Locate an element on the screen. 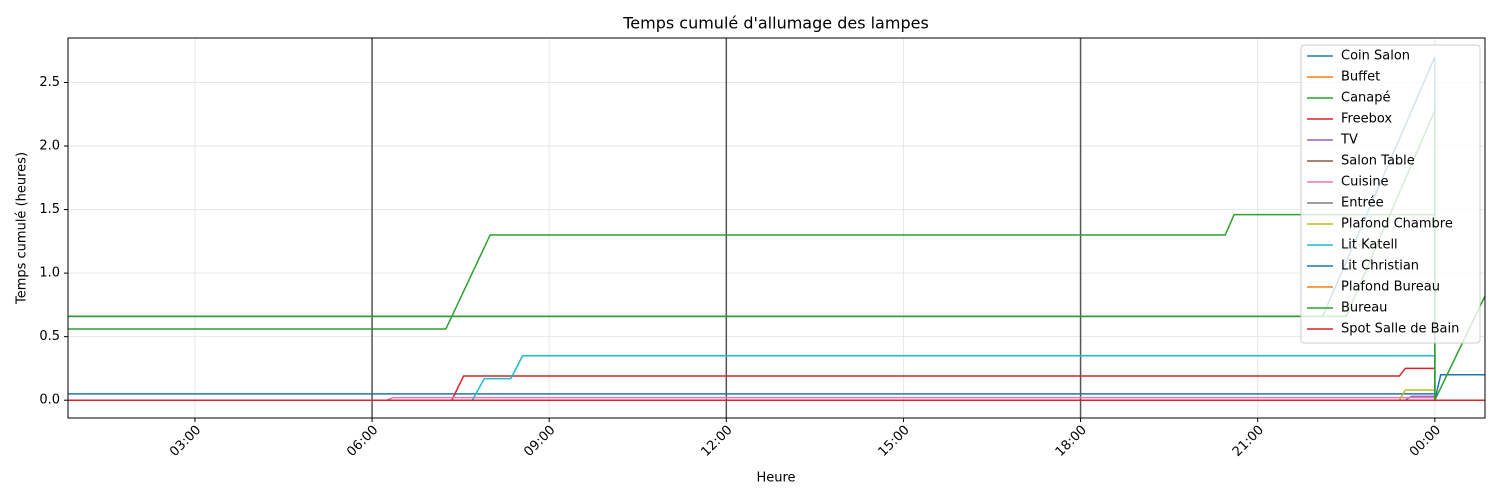 This screenshot has width=1500, height=500. x-tick-label: 06:00 is located at coordinates (362, 441).